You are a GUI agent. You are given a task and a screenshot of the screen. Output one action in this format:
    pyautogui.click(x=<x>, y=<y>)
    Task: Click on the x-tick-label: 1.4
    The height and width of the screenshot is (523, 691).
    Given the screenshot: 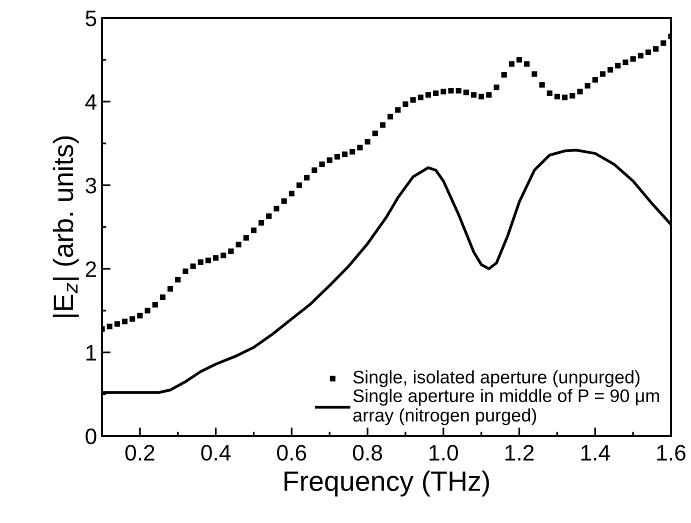 What is the action you would take?
    pyautogui.click(x=595, y=452)
    